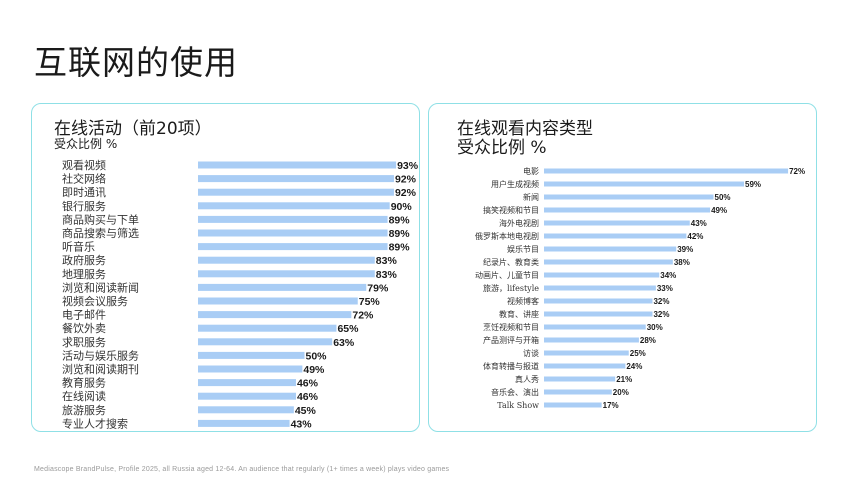  What do you see at coordinates (408, 166) in the screenshot?
I see `value-label-0-0: 93%` at bounding box center [408, 166].